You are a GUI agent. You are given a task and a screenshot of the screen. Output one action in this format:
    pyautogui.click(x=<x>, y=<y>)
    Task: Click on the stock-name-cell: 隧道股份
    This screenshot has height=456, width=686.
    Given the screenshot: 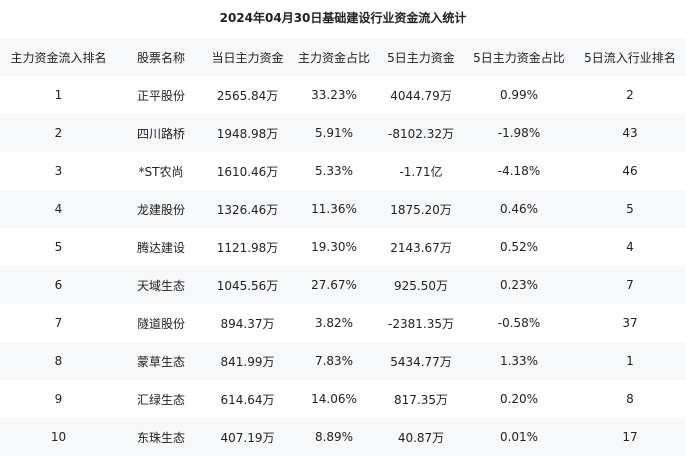 What is the action you would take?
    pyautogui.click(x=160, y=323)
    